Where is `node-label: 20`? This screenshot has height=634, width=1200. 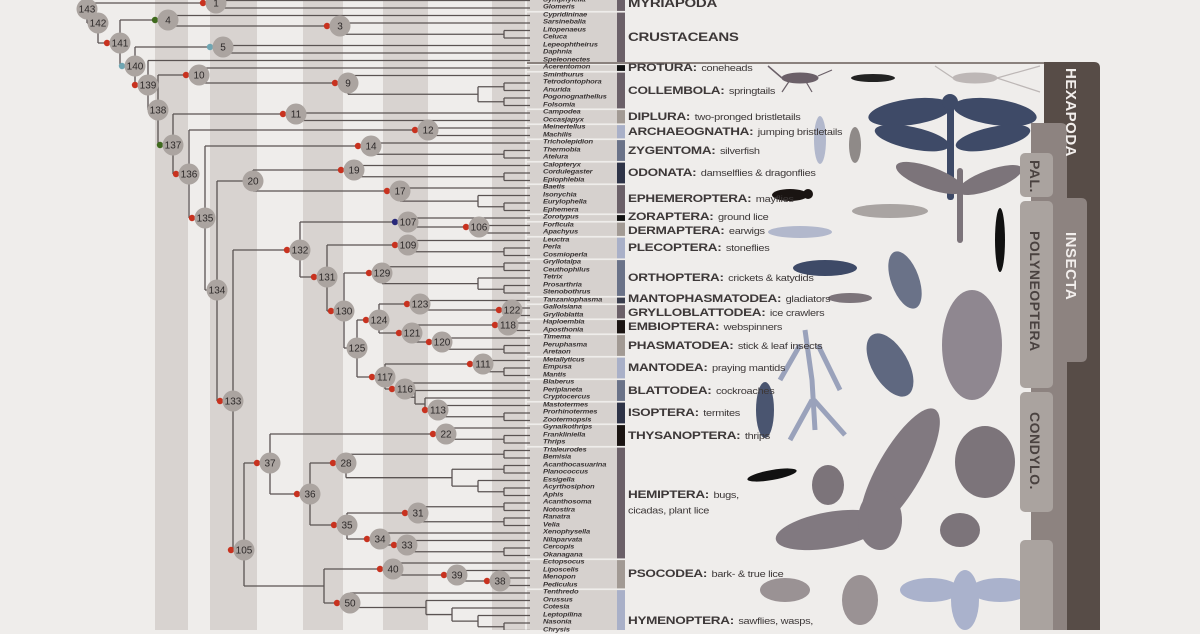 node-label: 20 is located at coordinates (253, 182).